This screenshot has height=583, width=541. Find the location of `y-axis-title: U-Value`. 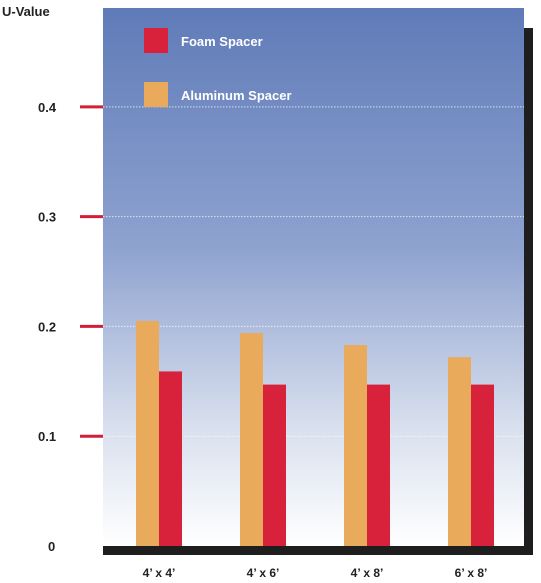

y-axis-title: U-Value is located at coordinates (26, 11).